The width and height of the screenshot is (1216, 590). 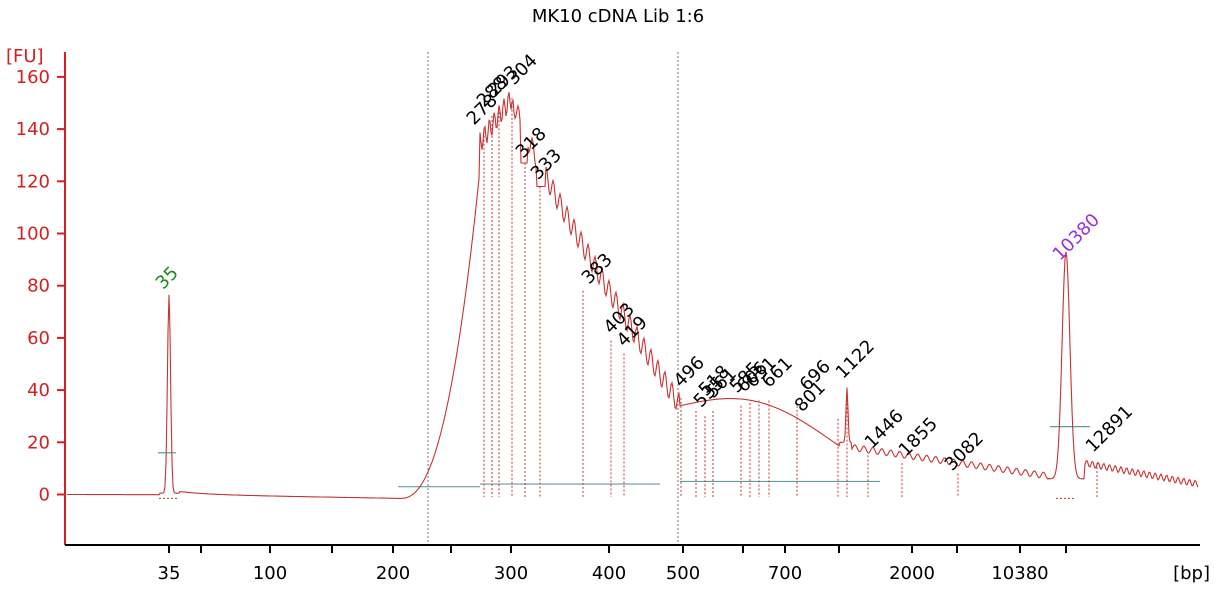 What do you see at coordinates (33, 77) in the screenshot?
I see `y-tick-label-160: 160` at bounding box center [33, 77].